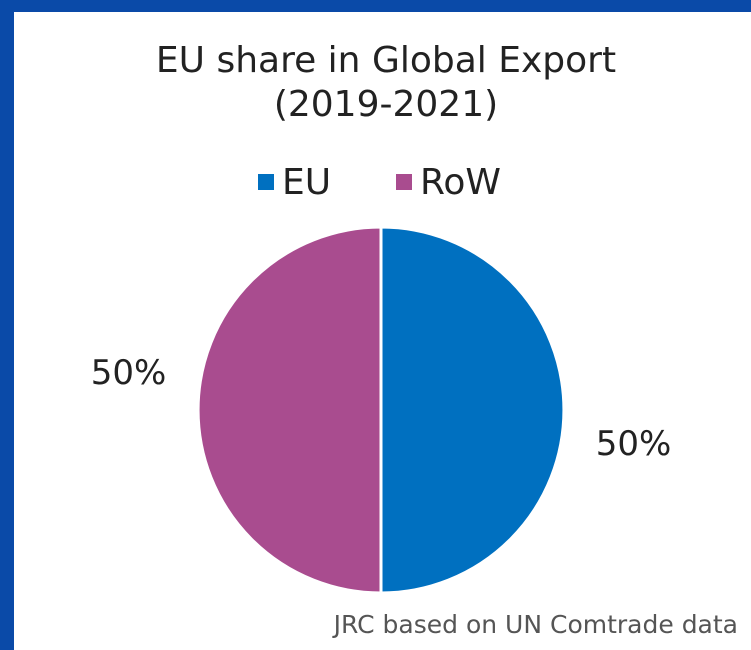 The image size is (751, 650). I want to click on chart-subtitle: (2019-2021), so click(386, 104).